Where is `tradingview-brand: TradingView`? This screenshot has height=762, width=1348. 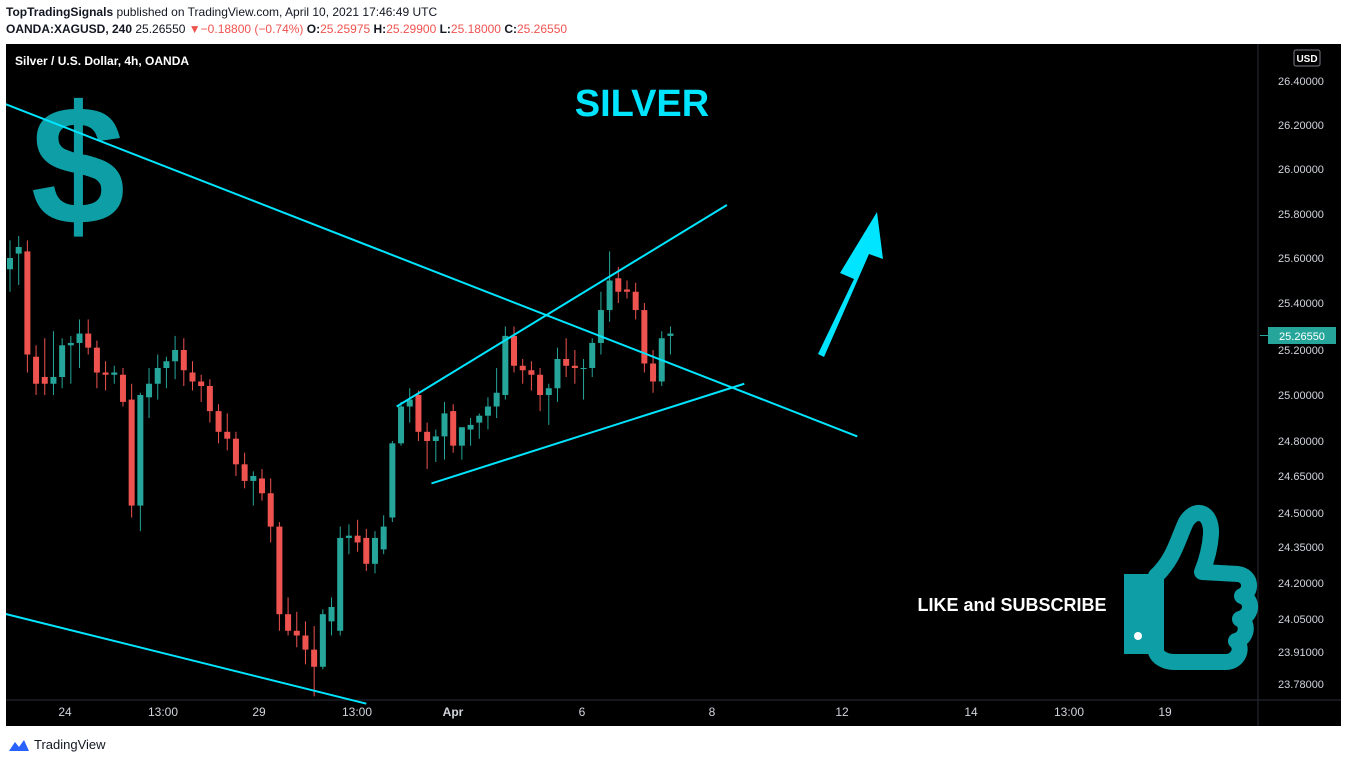 tradingview-brand: TradingView is located at coordinates (57, 744).